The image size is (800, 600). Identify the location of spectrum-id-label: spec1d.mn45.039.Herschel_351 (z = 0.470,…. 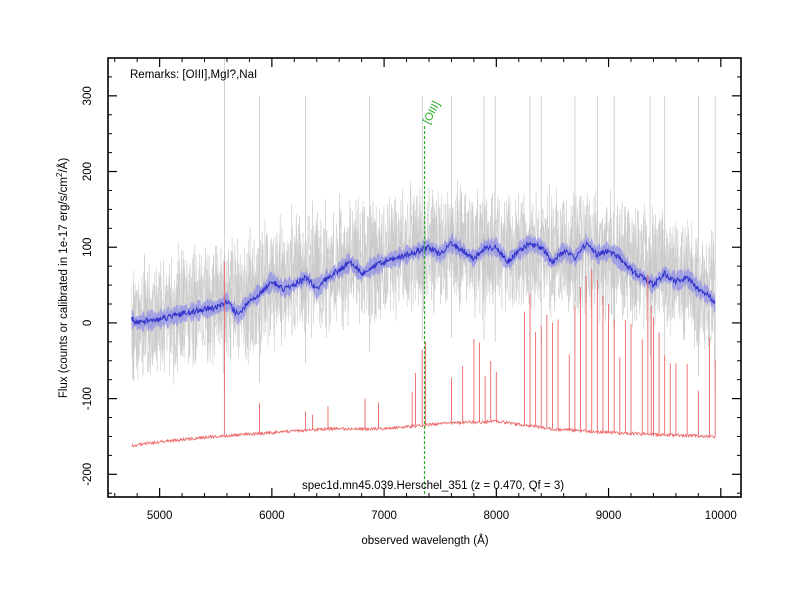
(433, 486).